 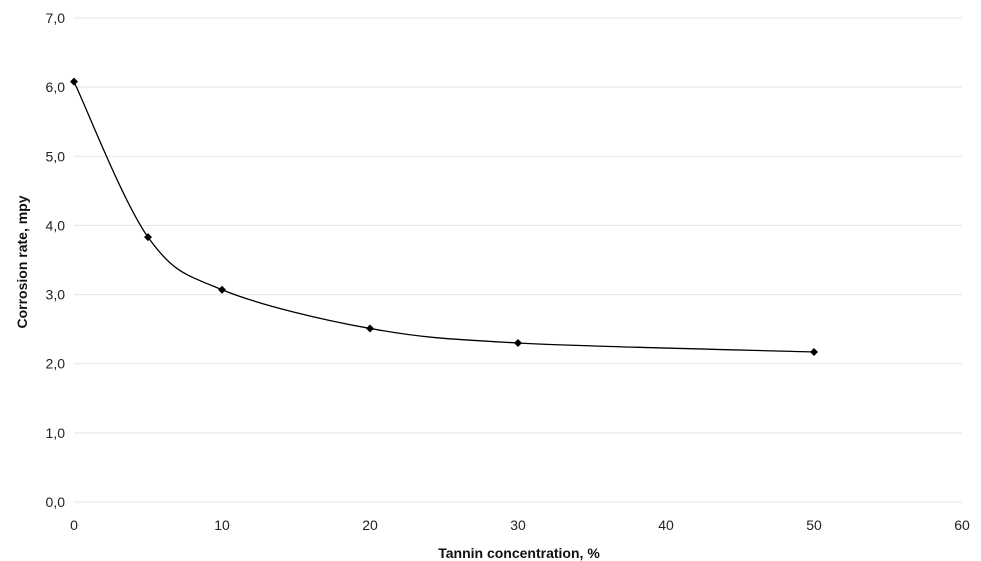 I want to click on x-tick-label: 40, so click(x=666, y=525).